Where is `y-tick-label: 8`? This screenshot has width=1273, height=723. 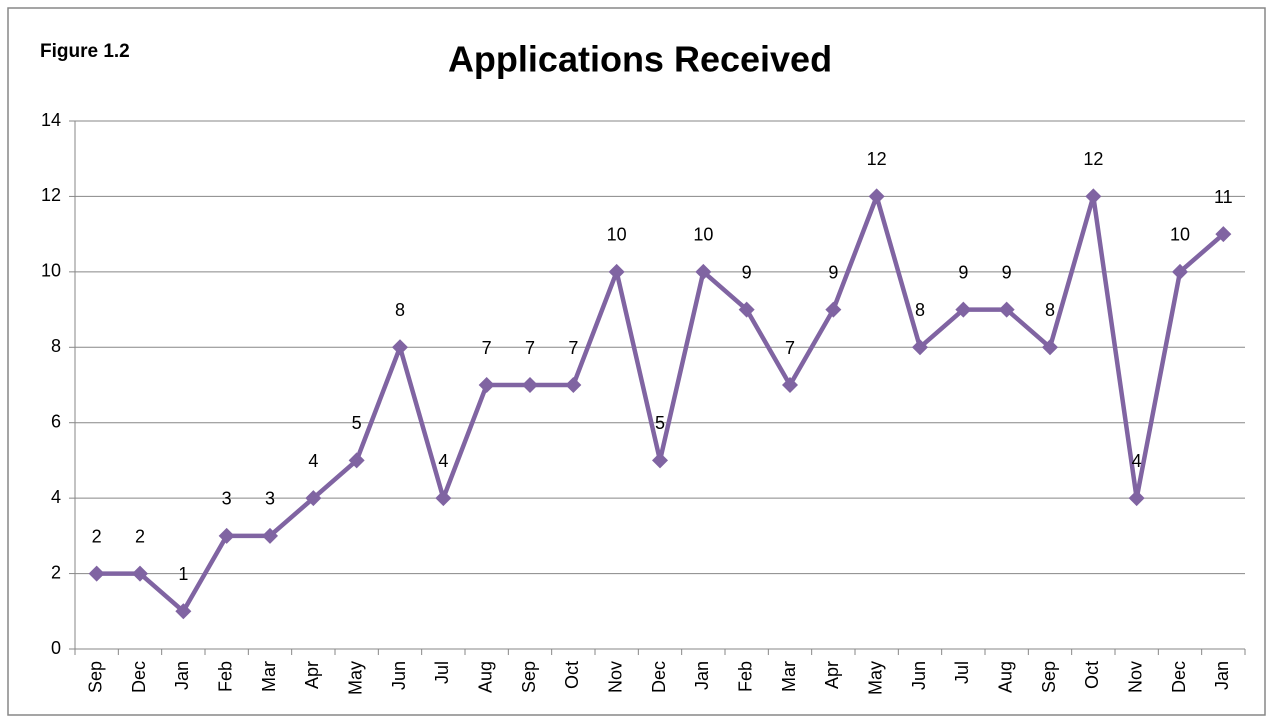
y-tick-label: 8 is located at coordinates (56, 346).